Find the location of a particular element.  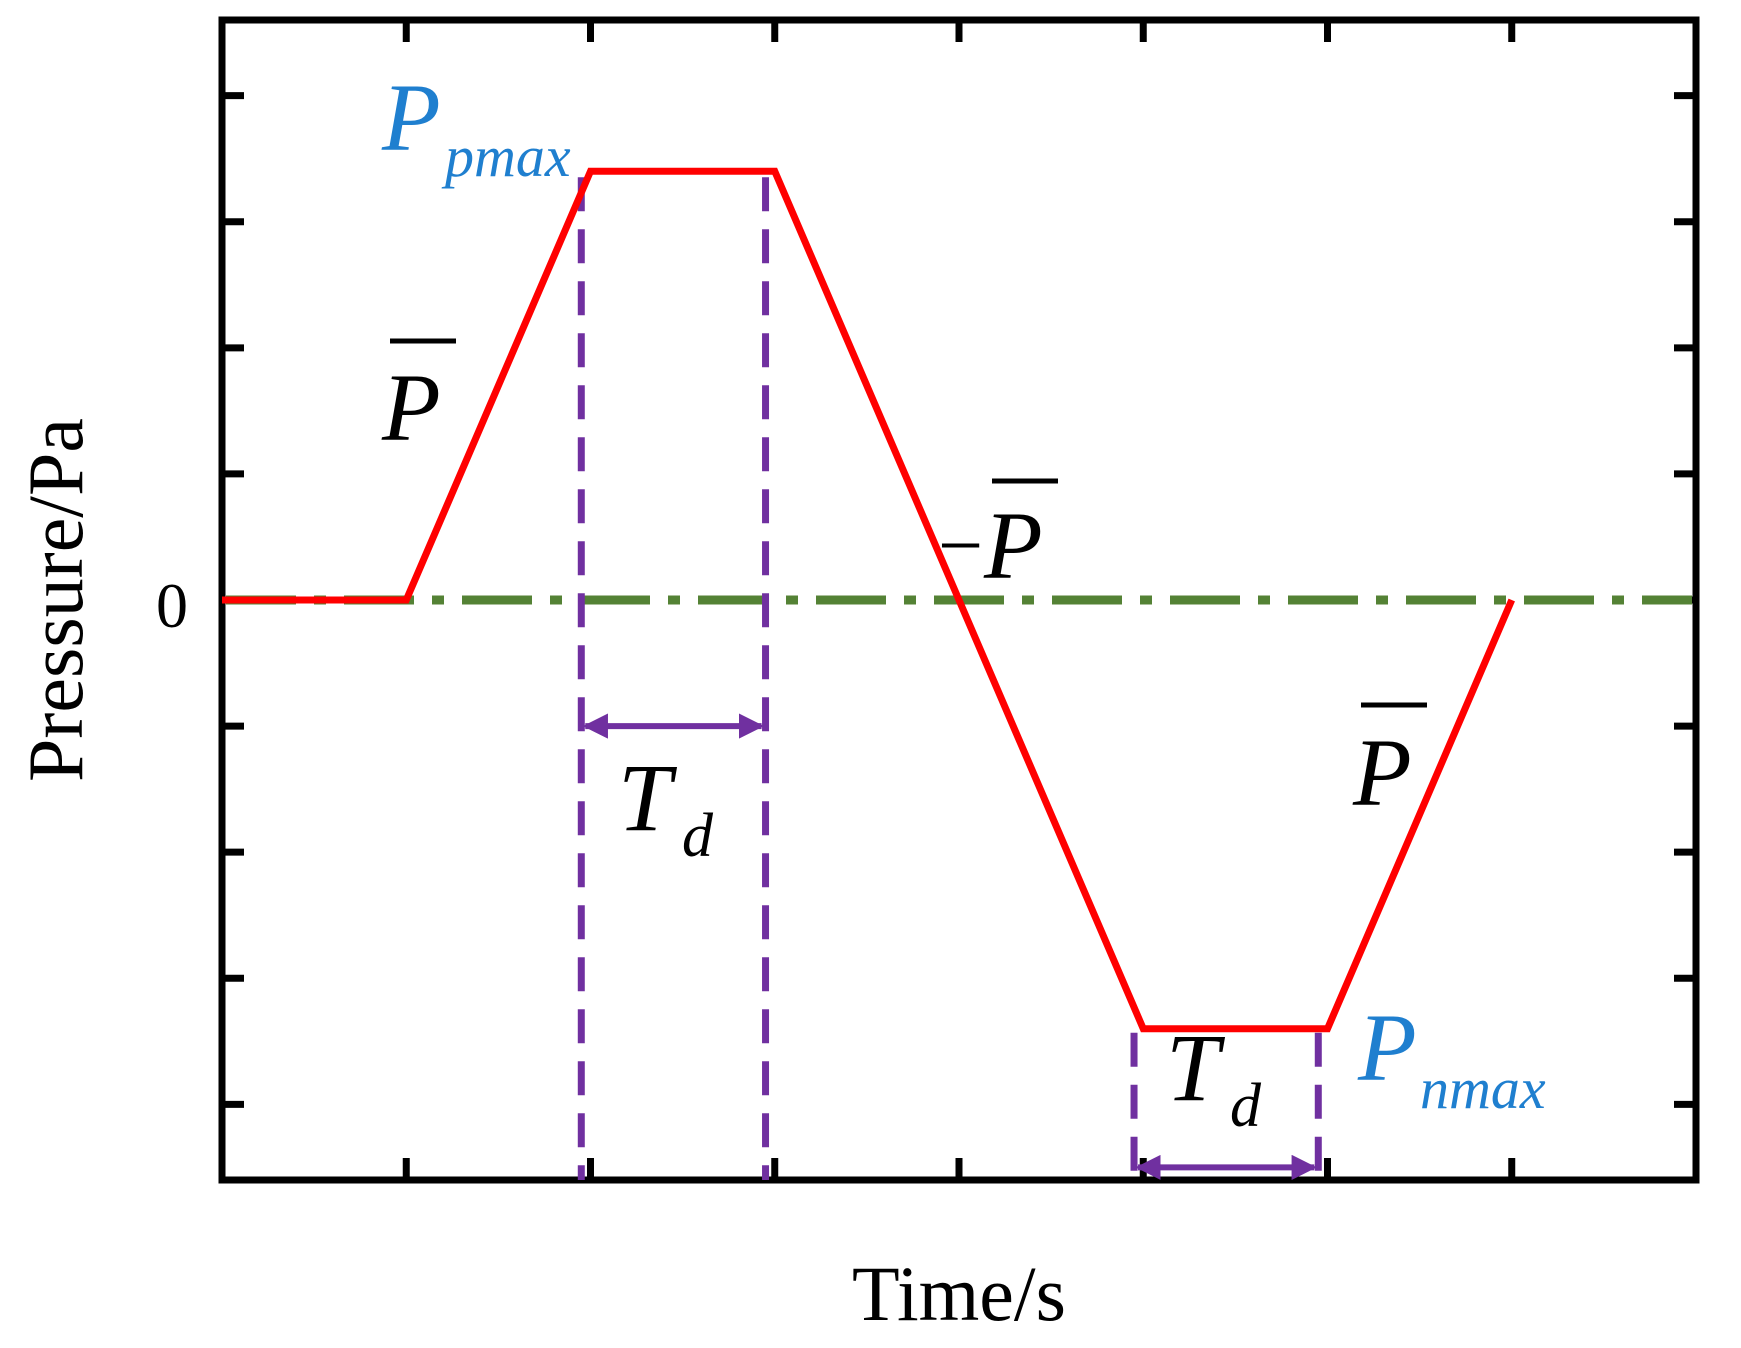

td-positive-symbol: T is located at coordinates (648, 797).